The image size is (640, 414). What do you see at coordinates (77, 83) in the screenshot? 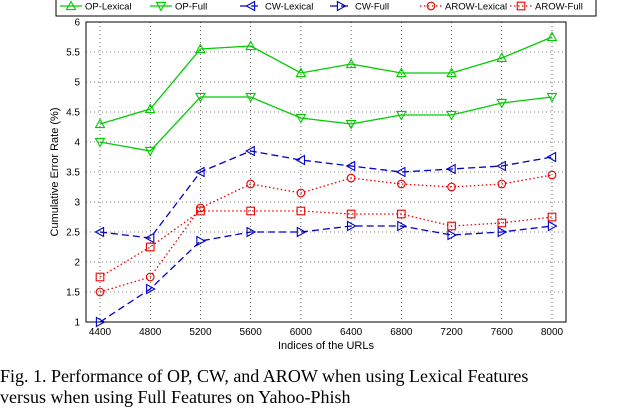
I see `y-tick-label: 5` at bounding box center [77, 83].